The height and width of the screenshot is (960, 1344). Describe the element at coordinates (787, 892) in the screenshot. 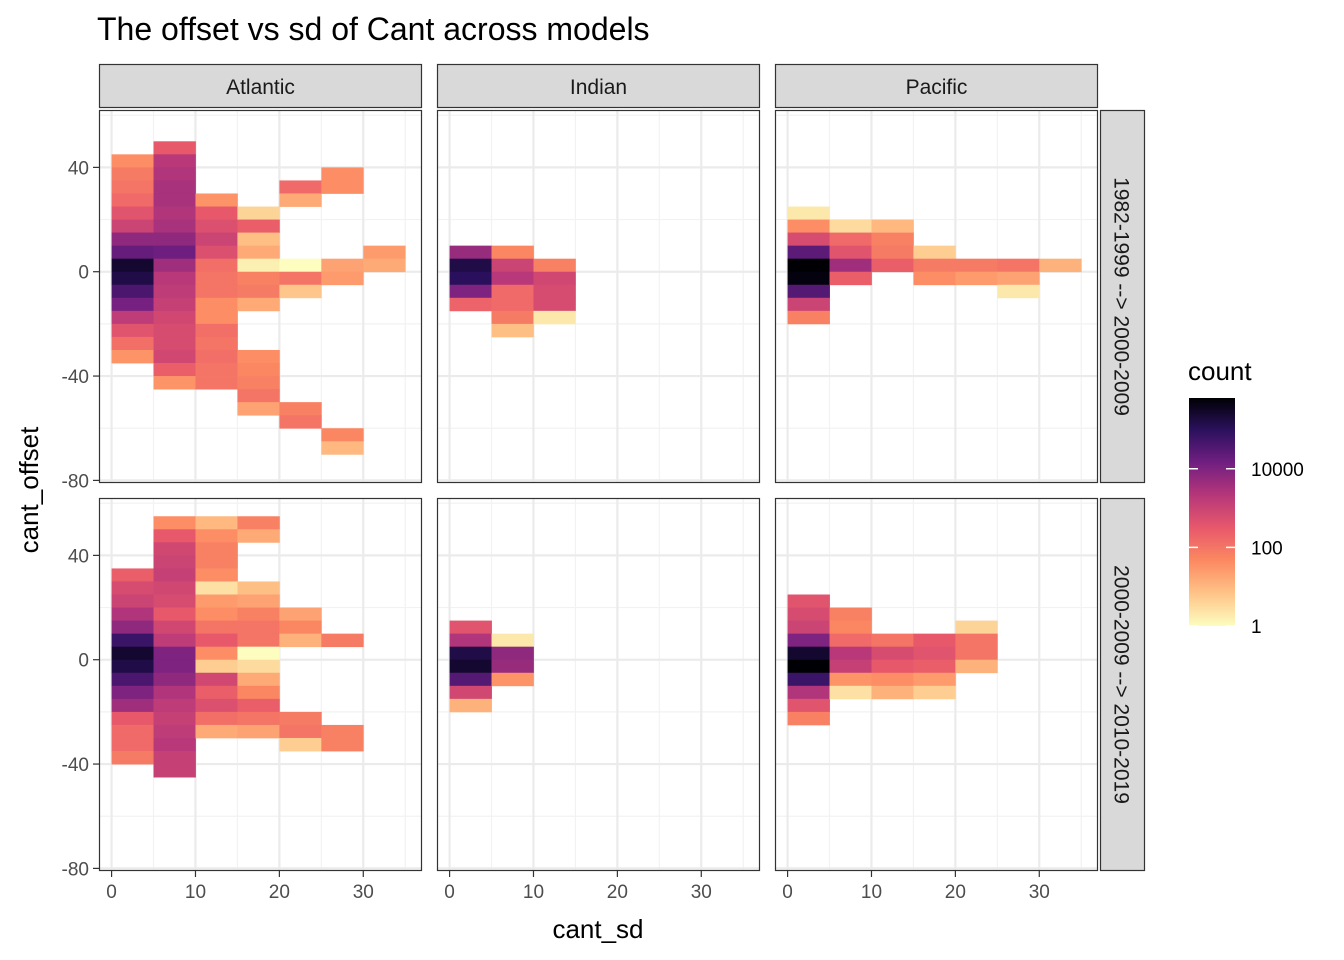

I see `x-tick-label: 0` at that location.